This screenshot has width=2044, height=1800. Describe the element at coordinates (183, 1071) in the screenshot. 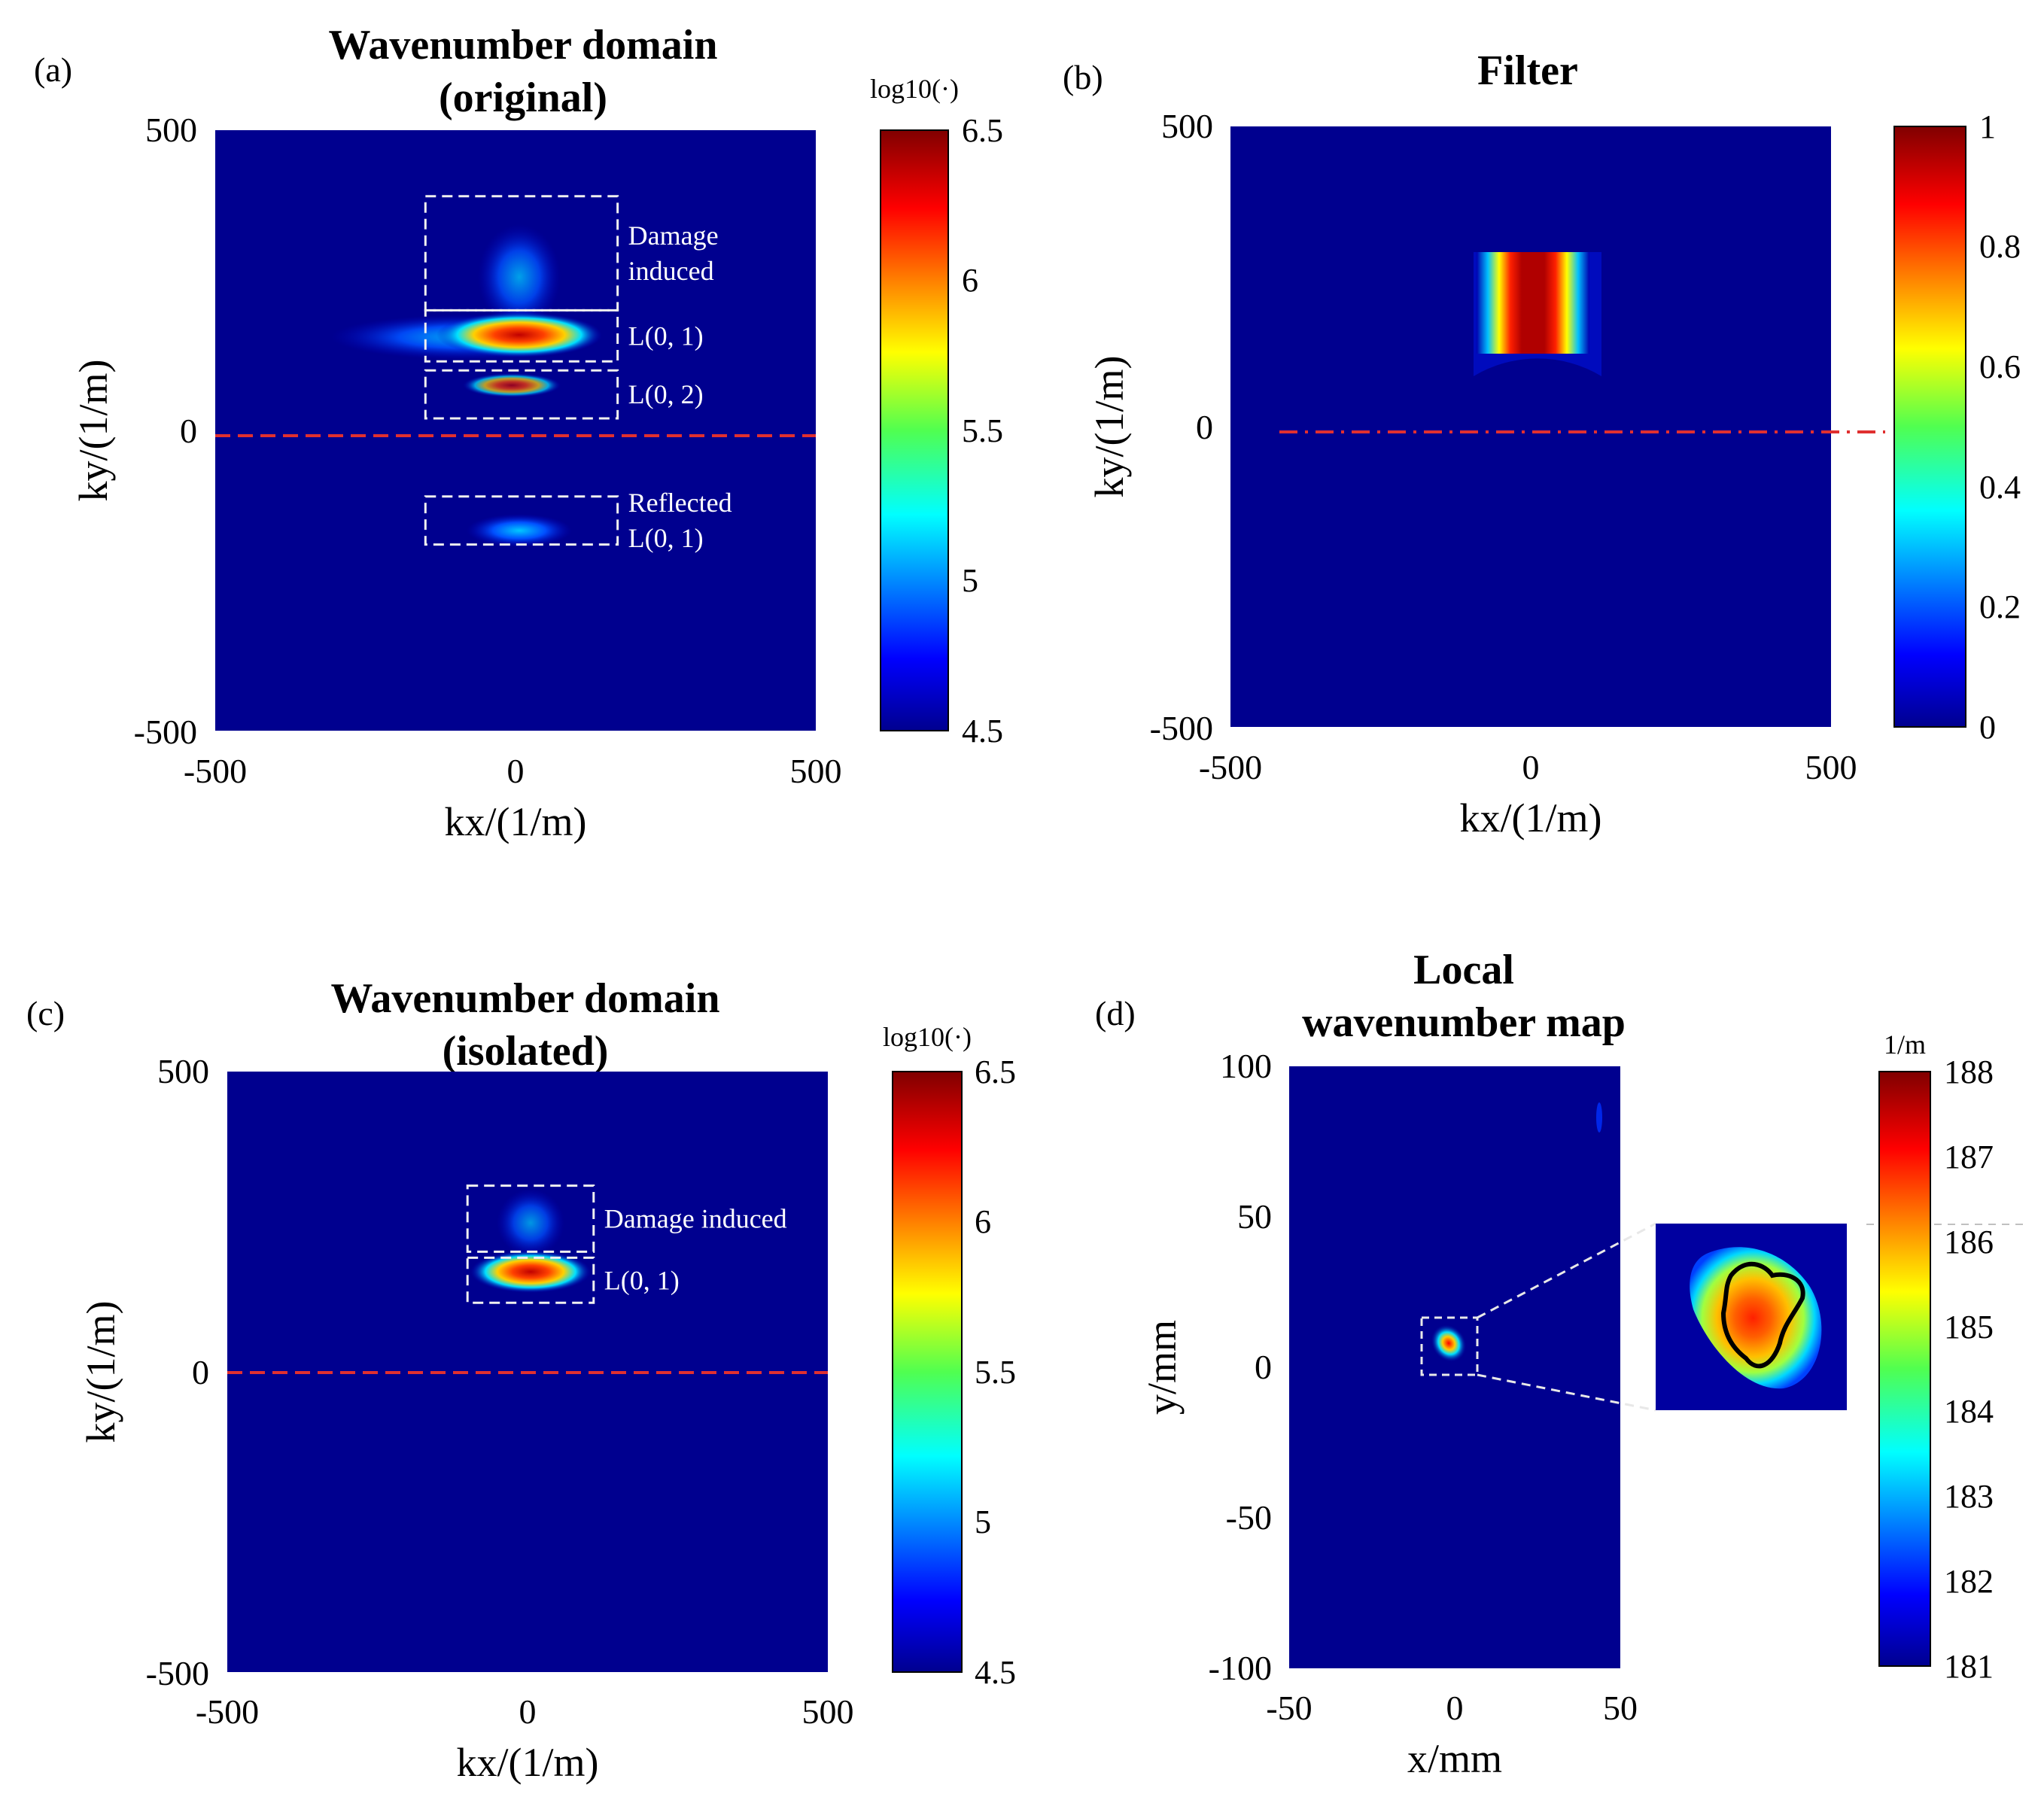

I see `panel-c-ytick-500: 500` at that location.